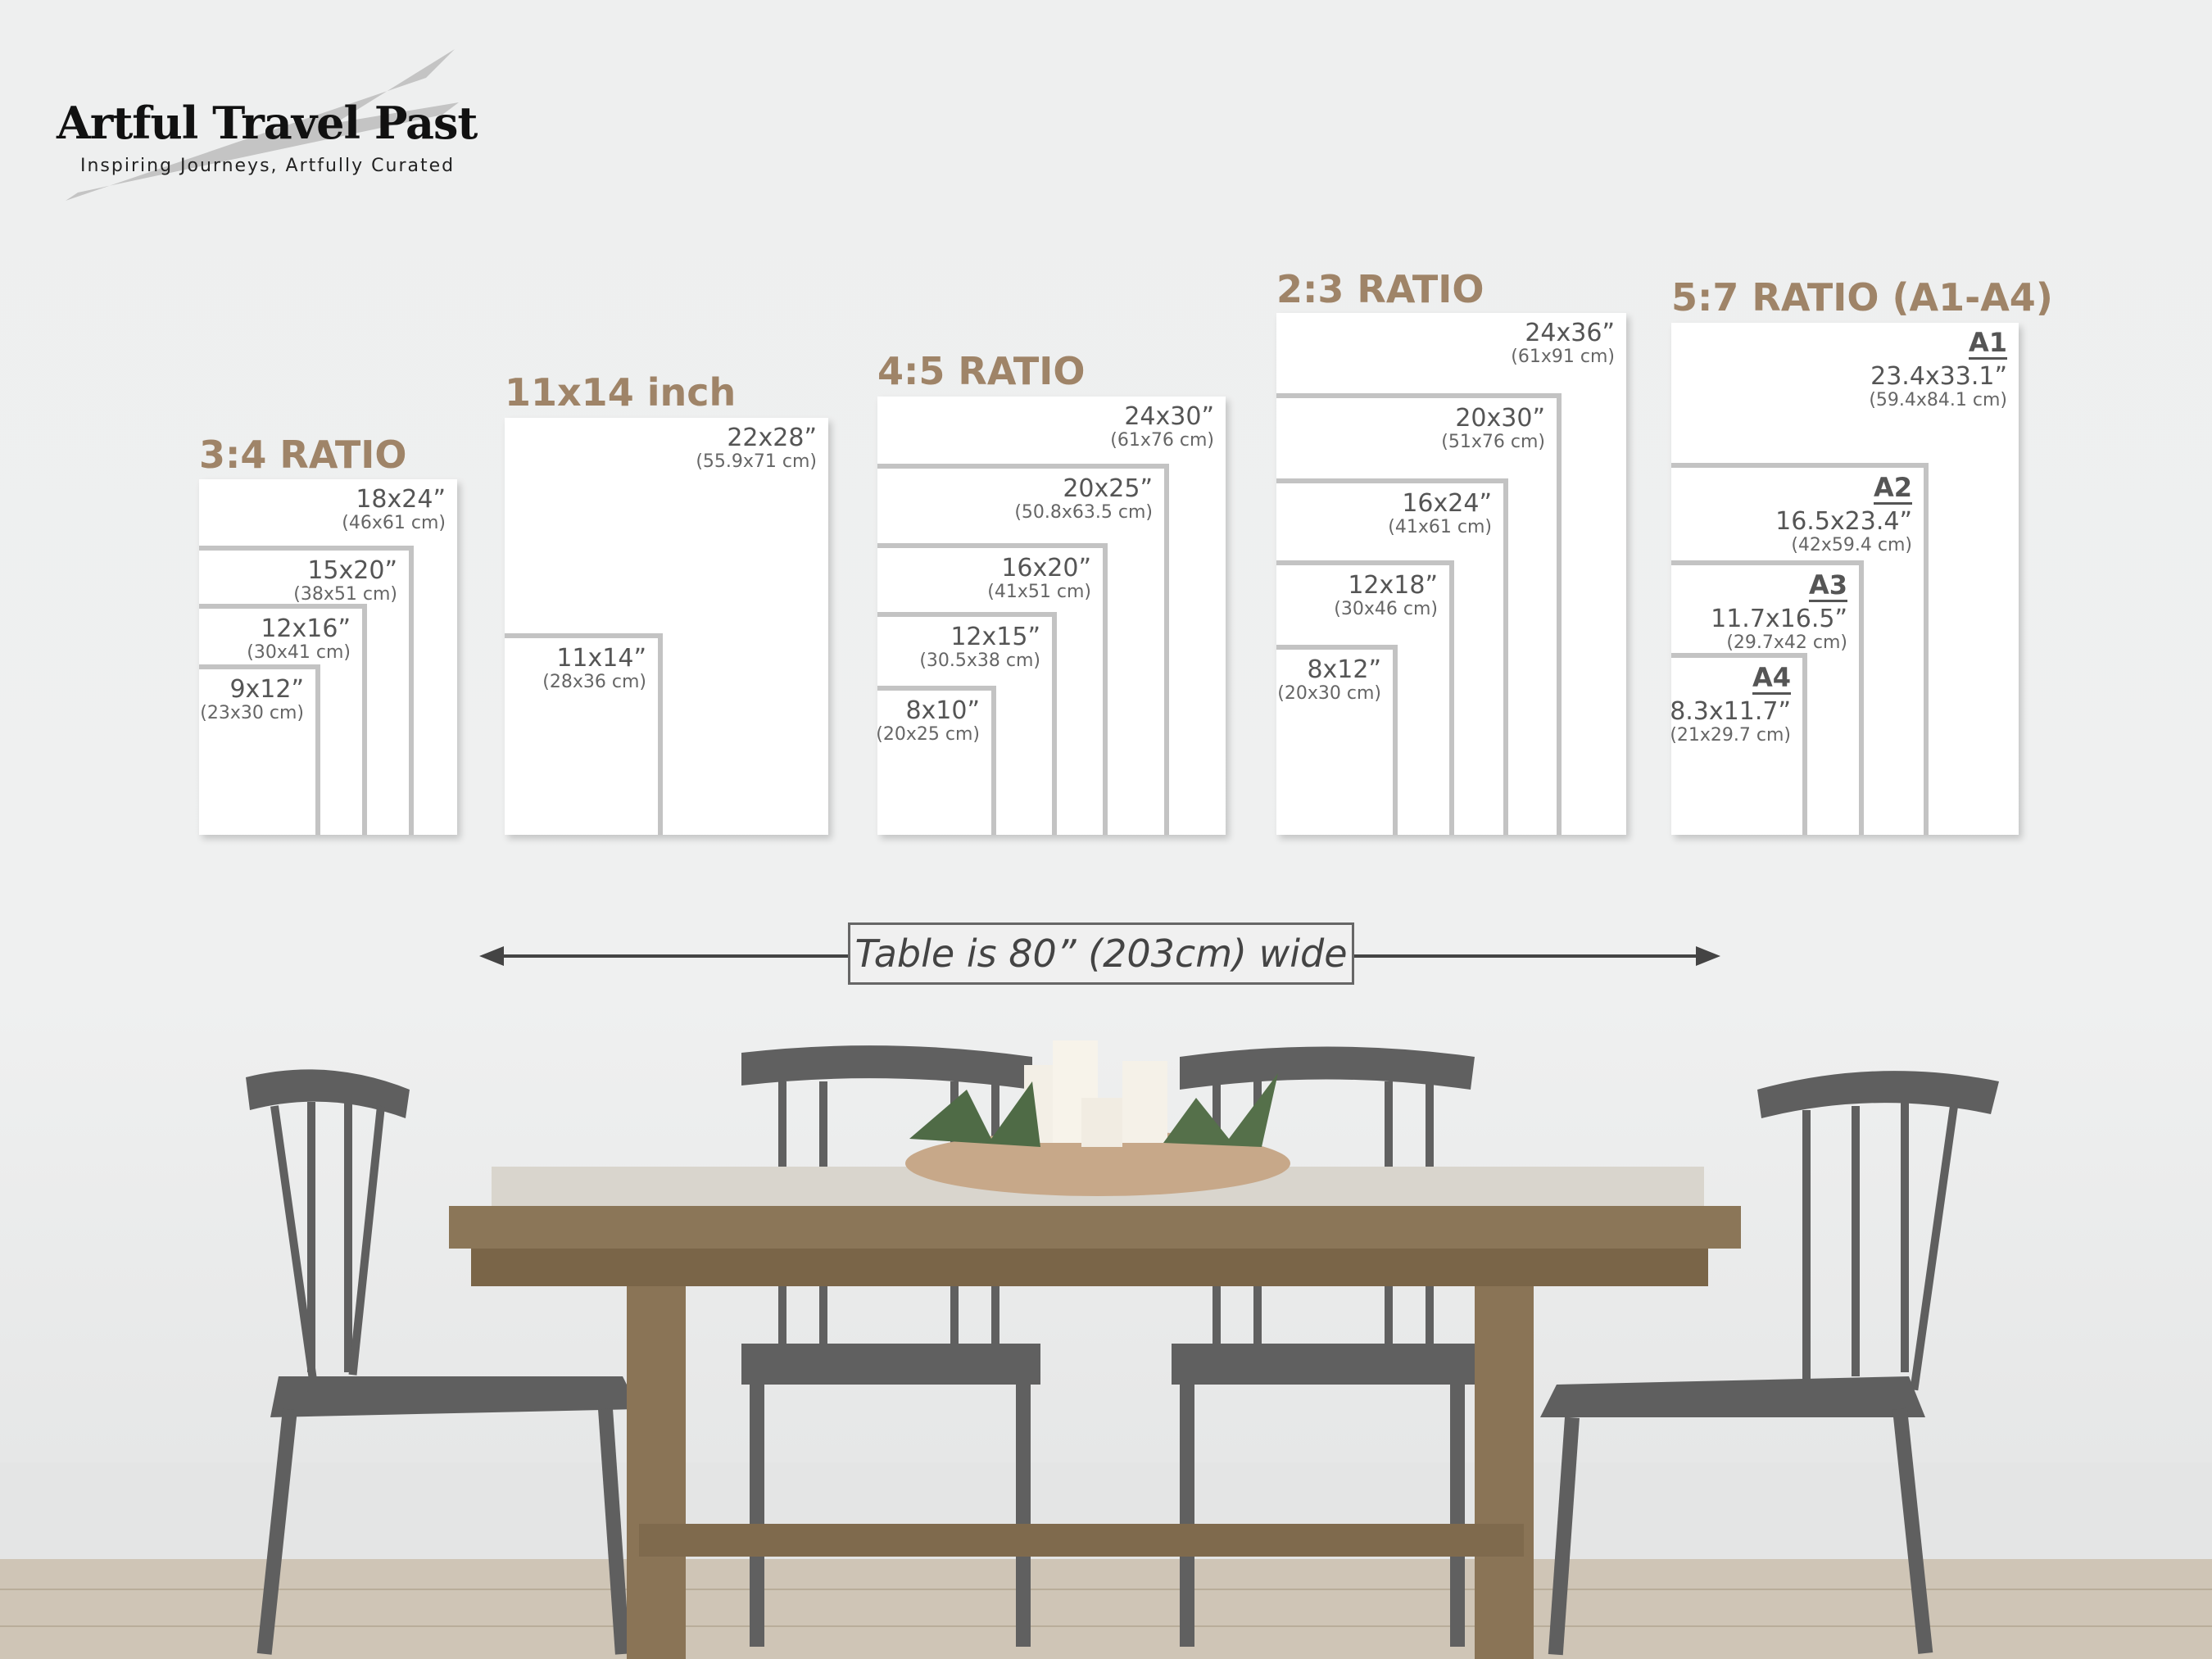 This screenshot has height=1659, width=2212. Describe the element at coordinates (266, 689) in the screenshot. I see `size-inches: 9x12”` at that location.